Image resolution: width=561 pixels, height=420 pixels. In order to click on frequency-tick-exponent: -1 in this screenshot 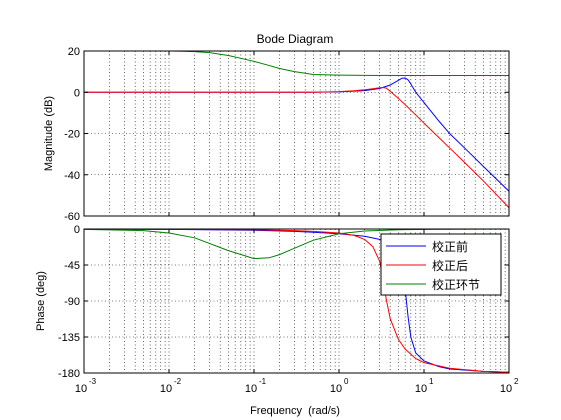, I will do `click(263, 381)`.